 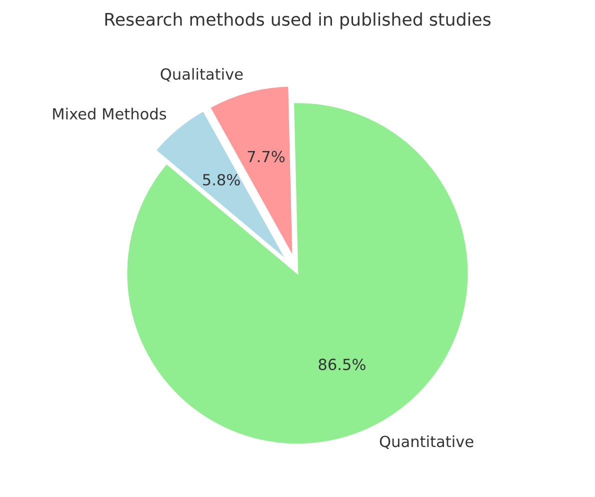 I want to click on data-label: 86.5%, so click(x=342, y=364).